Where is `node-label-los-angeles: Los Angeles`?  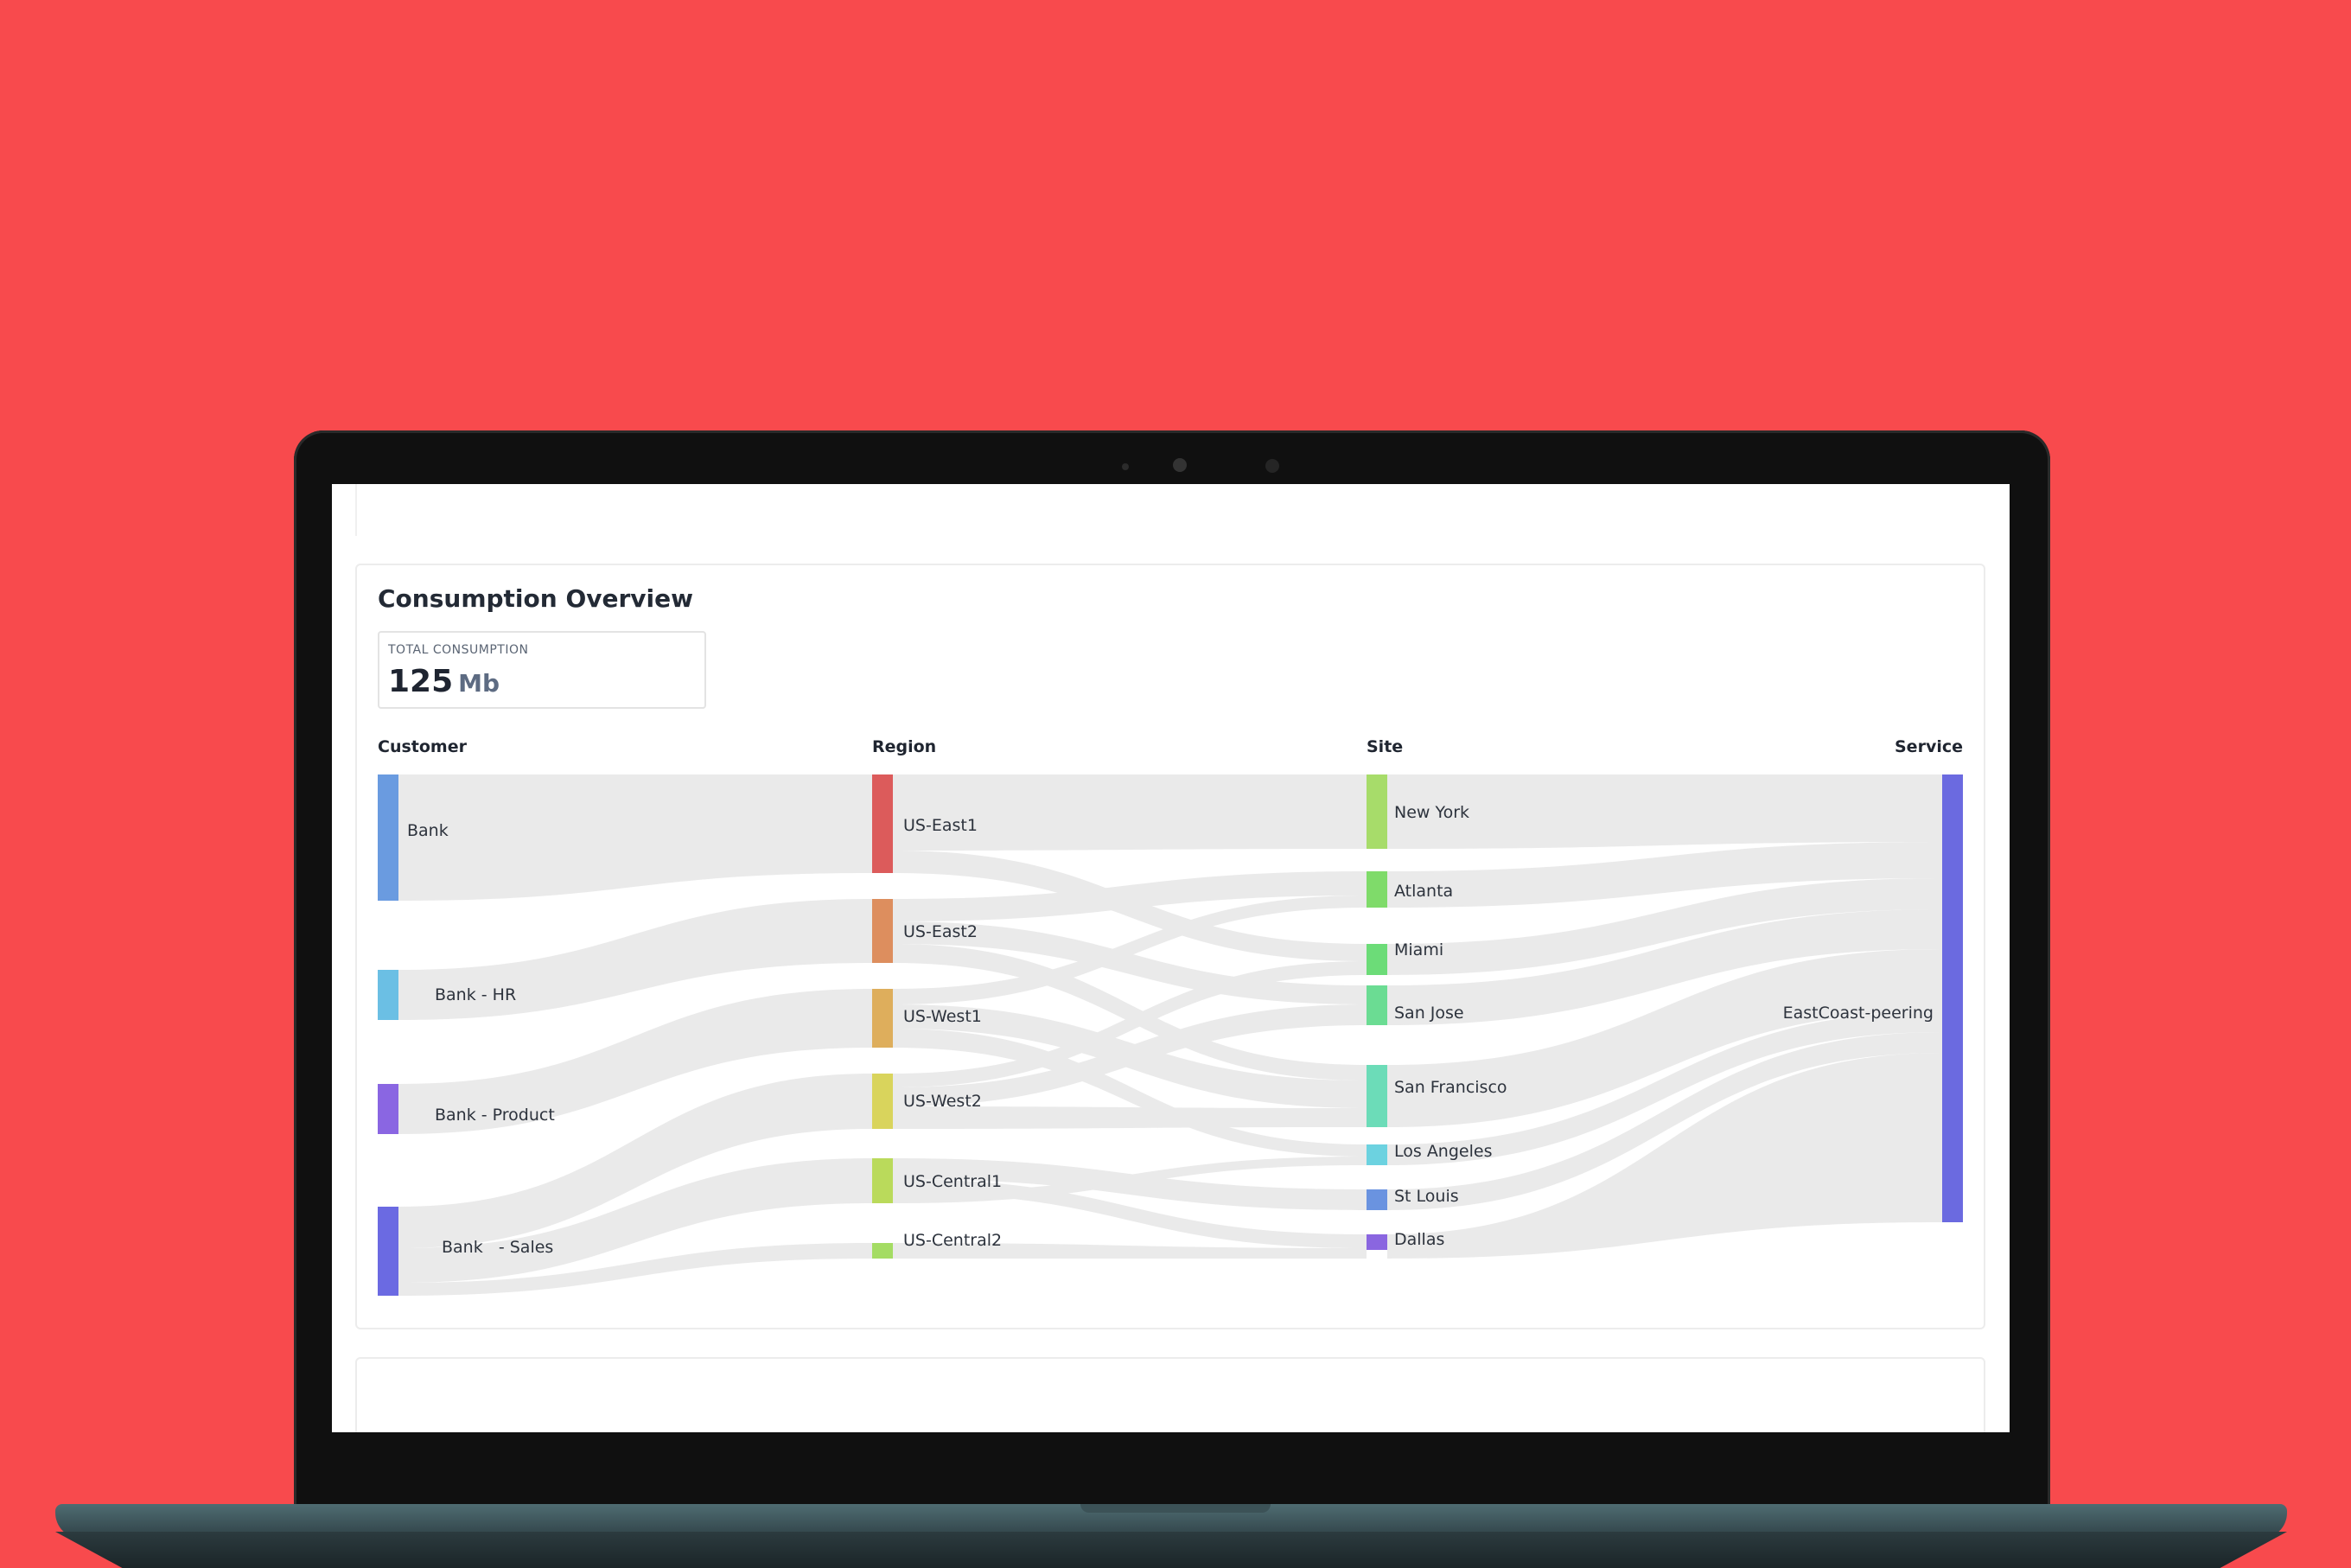
node-label-los-angeles: Los Angeles is located at coordinates (1443, 1151).